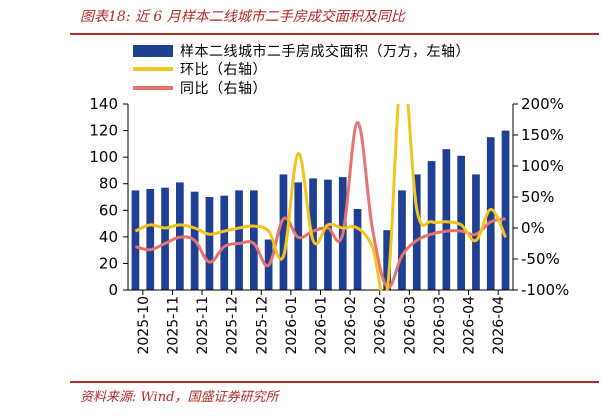 The width and height of the screenshot is (605, 416). Describe the element at coordinates (108, 237) in the screenshot. I see `y-left-tick-label: 40` at that location.